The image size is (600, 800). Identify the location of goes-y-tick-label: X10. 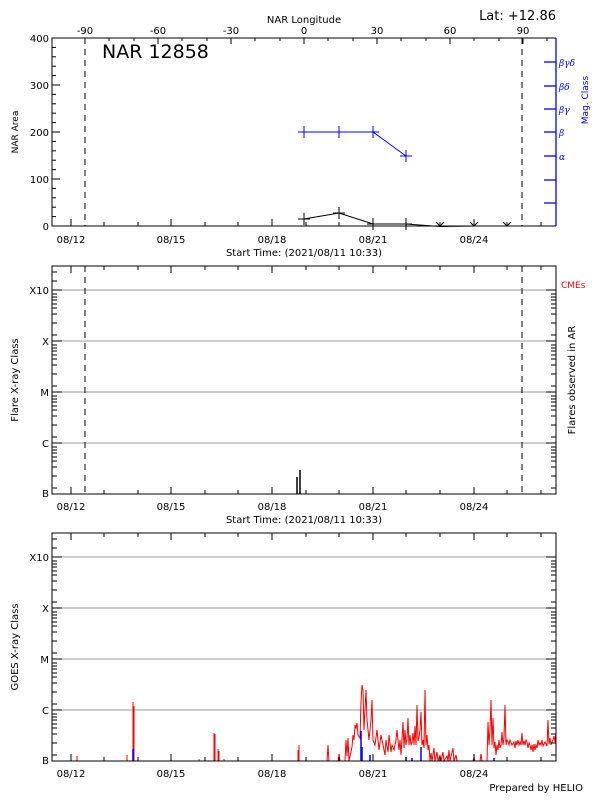
(39, 558).